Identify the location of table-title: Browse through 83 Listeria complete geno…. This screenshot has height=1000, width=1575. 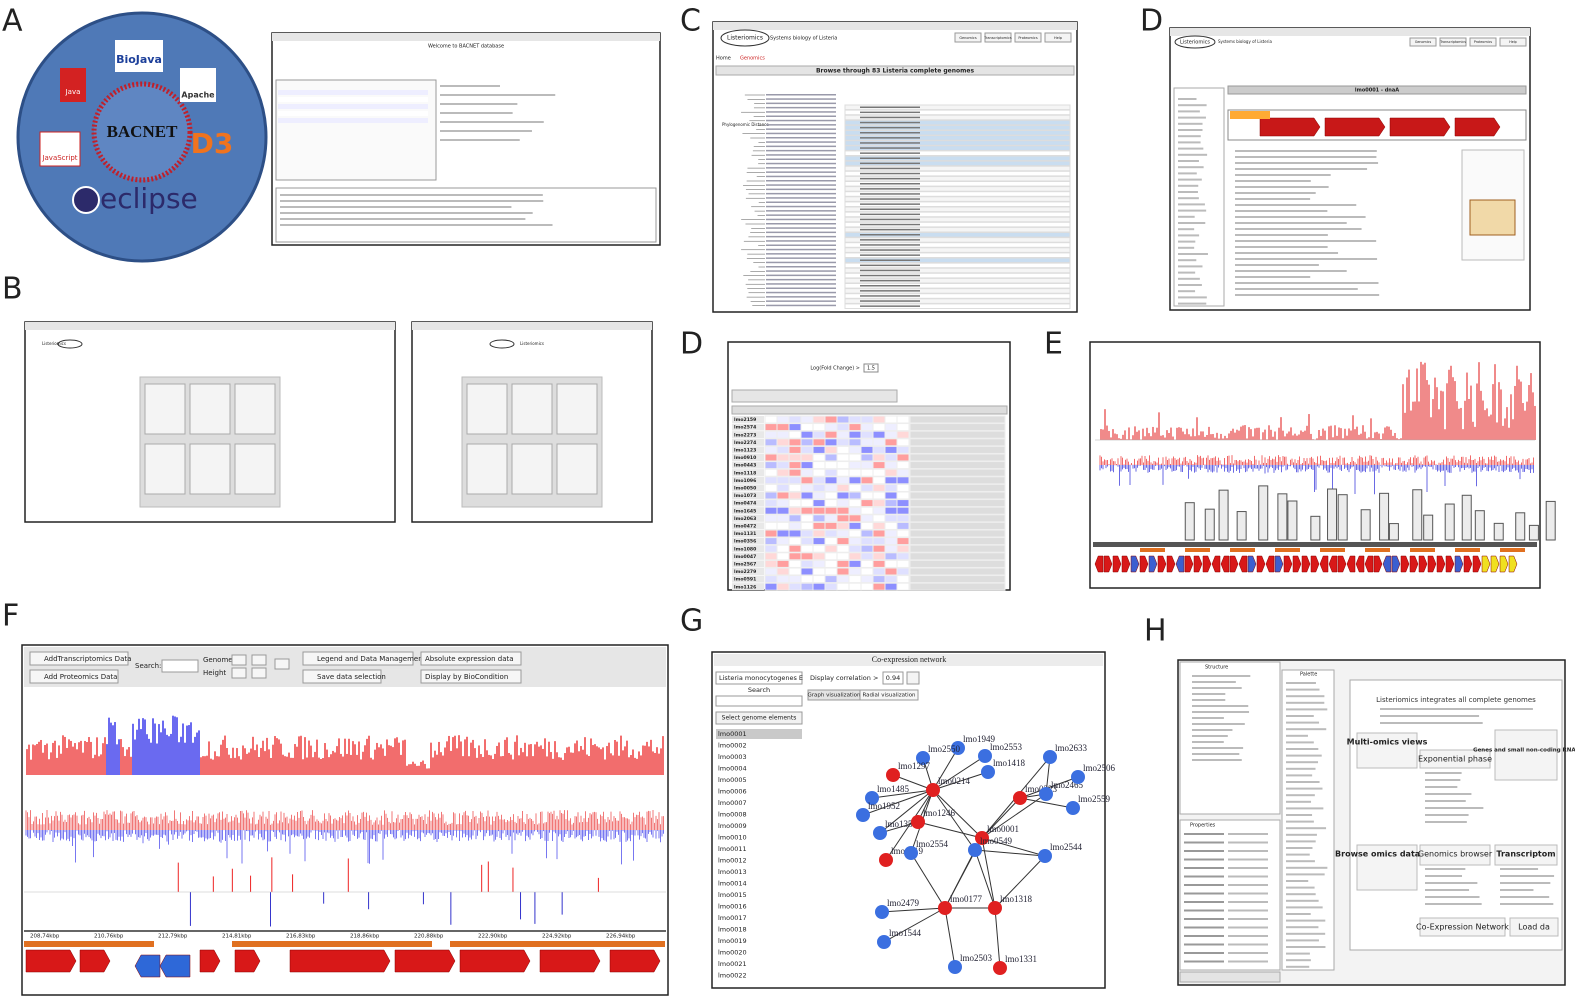
(895, 71).